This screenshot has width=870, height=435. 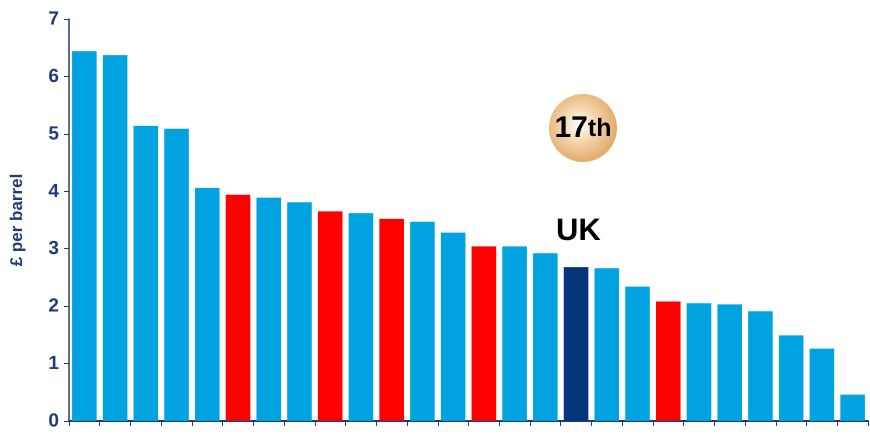 I want to click on y-tick-label: 5, so click(x=54, y=133).